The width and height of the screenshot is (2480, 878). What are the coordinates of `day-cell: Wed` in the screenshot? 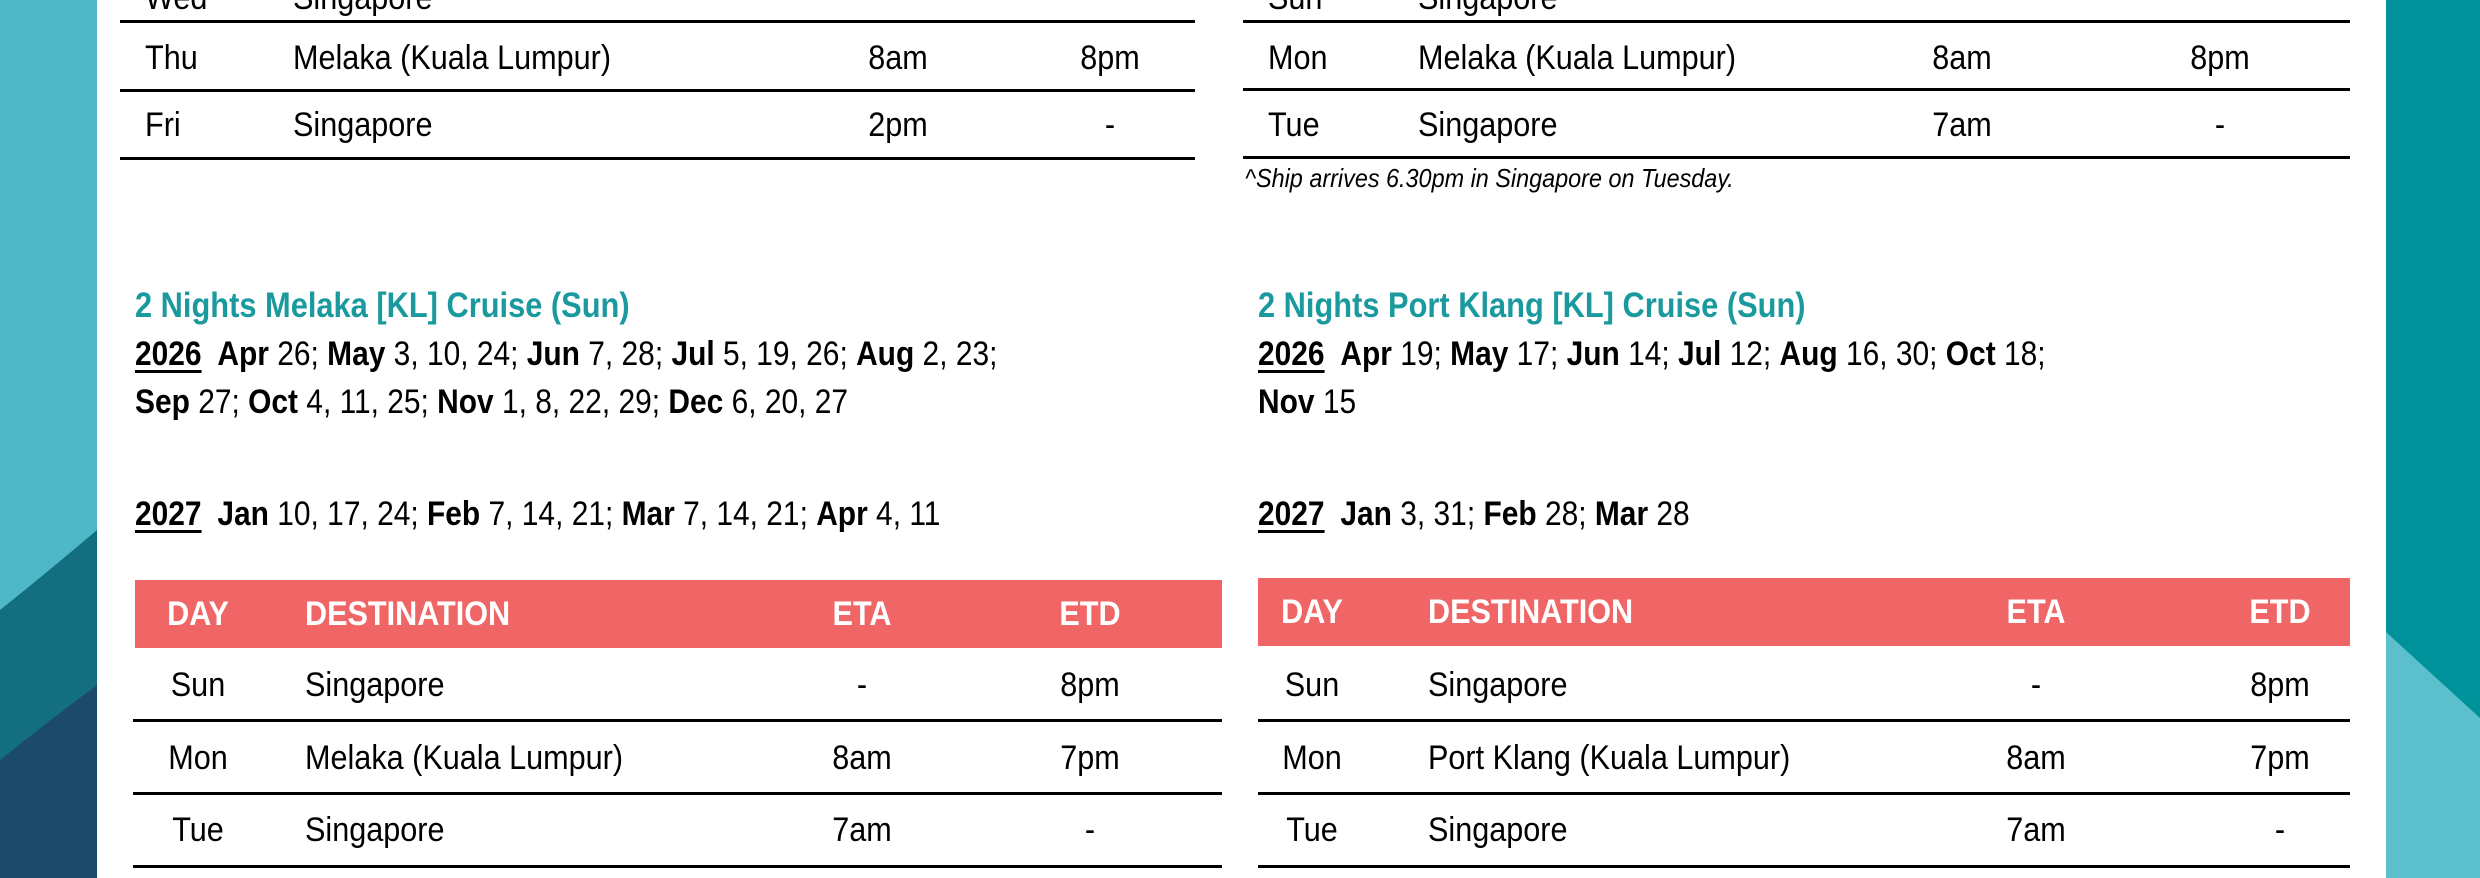 It's located at (176, 9).